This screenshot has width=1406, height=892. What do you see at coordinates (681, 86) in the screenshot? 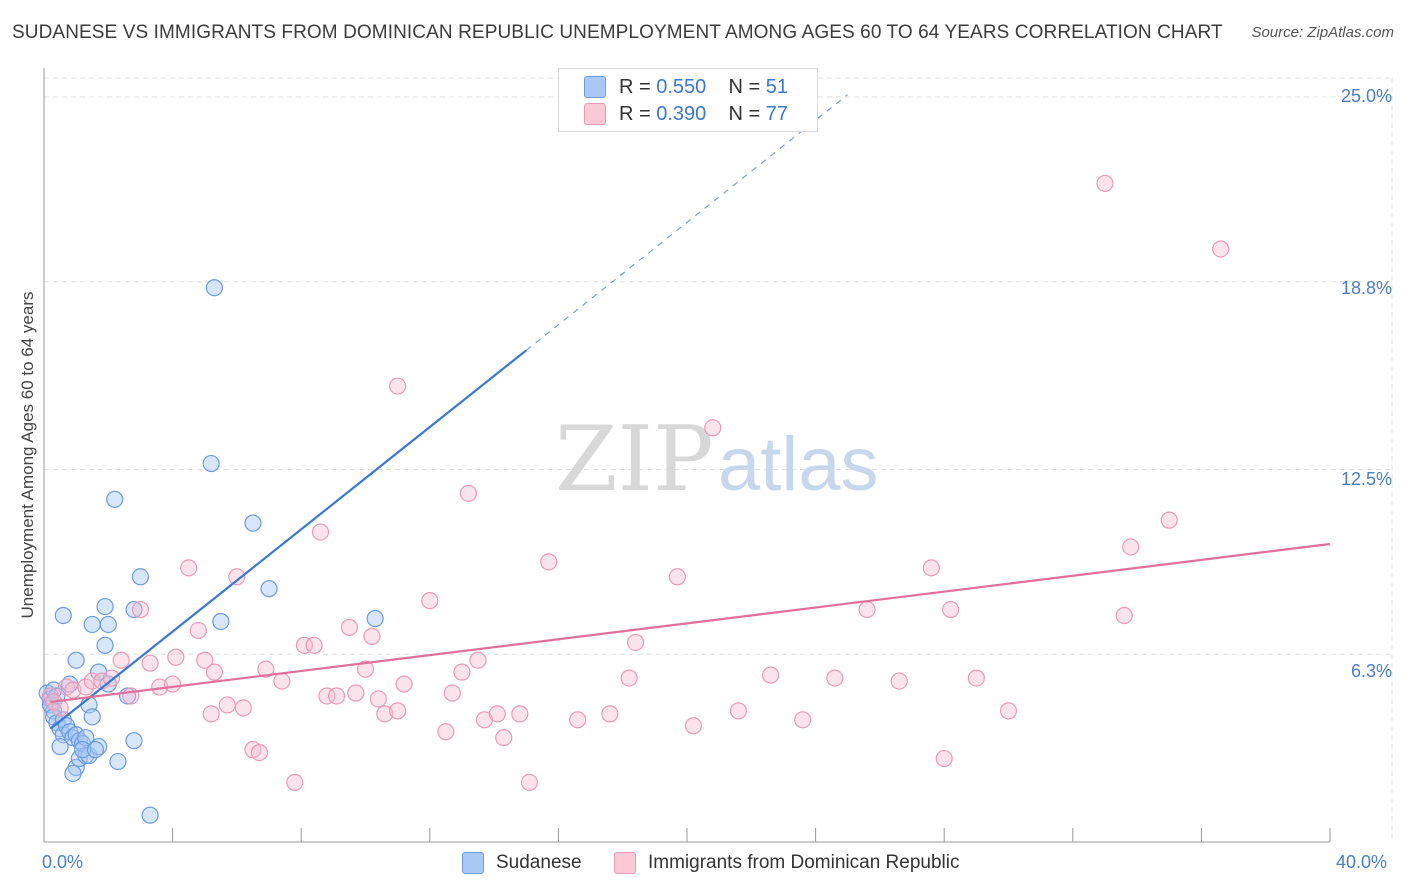
I see `legend-r-value: 0.550` at bounding box center [681, 86].